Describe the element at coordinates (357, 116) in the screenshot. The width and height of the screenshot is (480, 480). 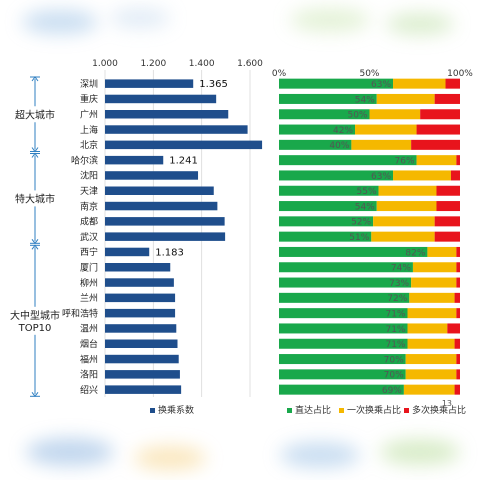
I see `direct-share-label: 50%` at that location.